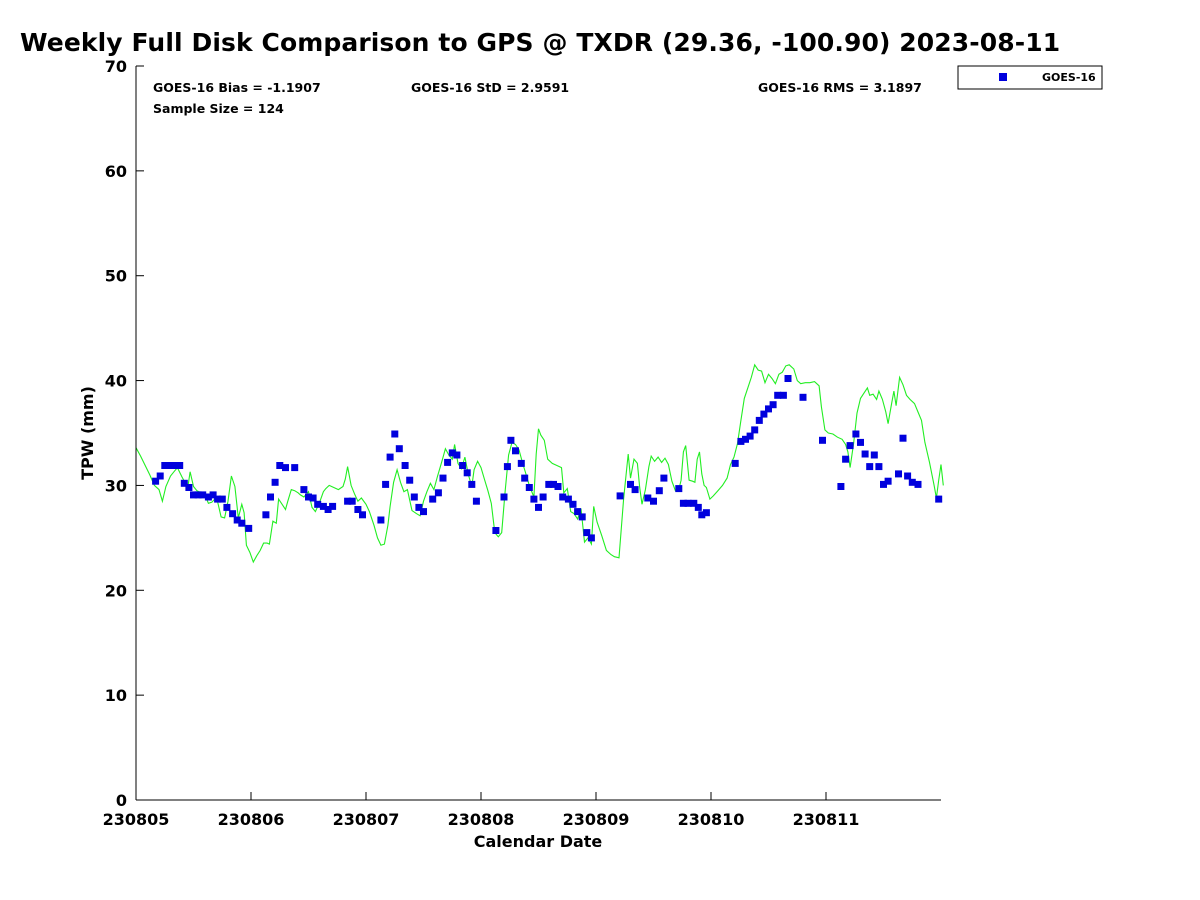  I want to click on y-tick-label-1: 10, so click(116, 695).